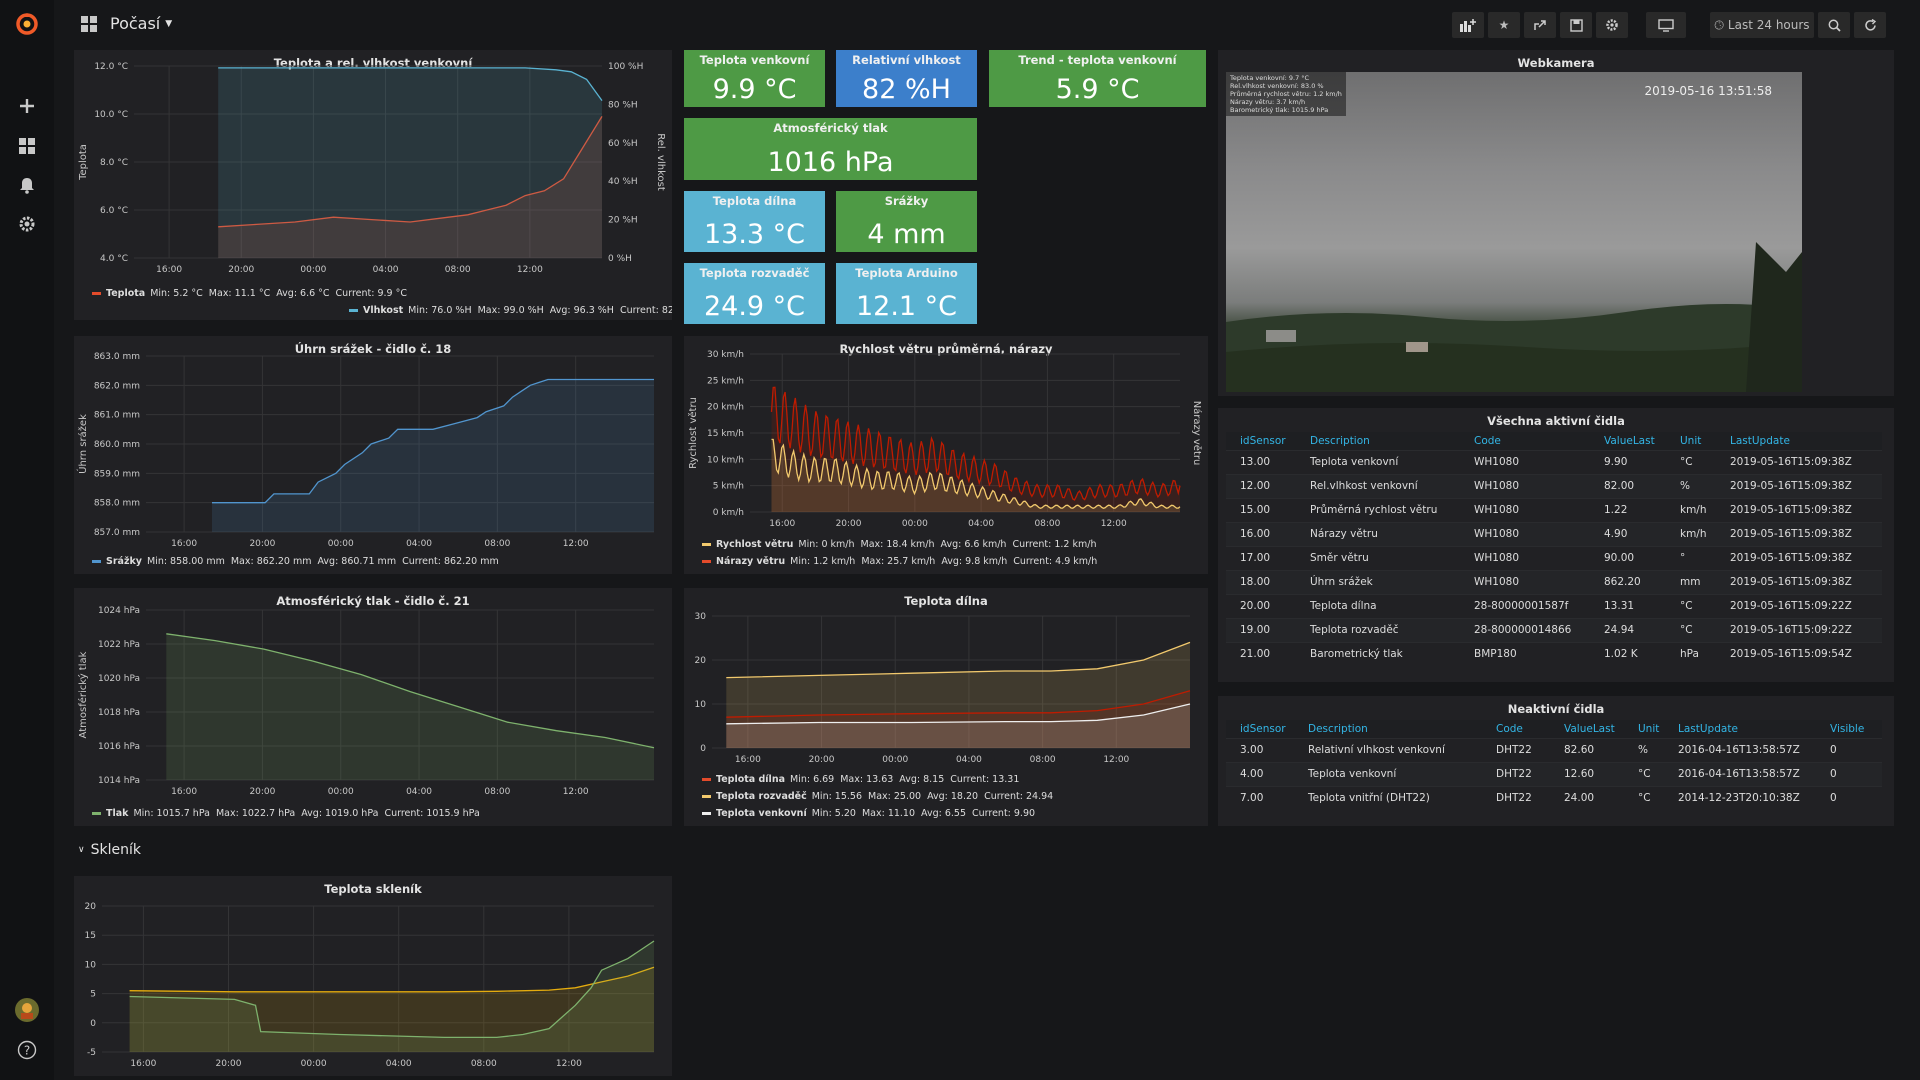 The image size is (1920, 1080). What do you see at coordinates (754, 78) in the screenshot?
I see `stat-outdoor-temp: Teplota venkovní 9.9 °C` at bounding box center [754, 78].